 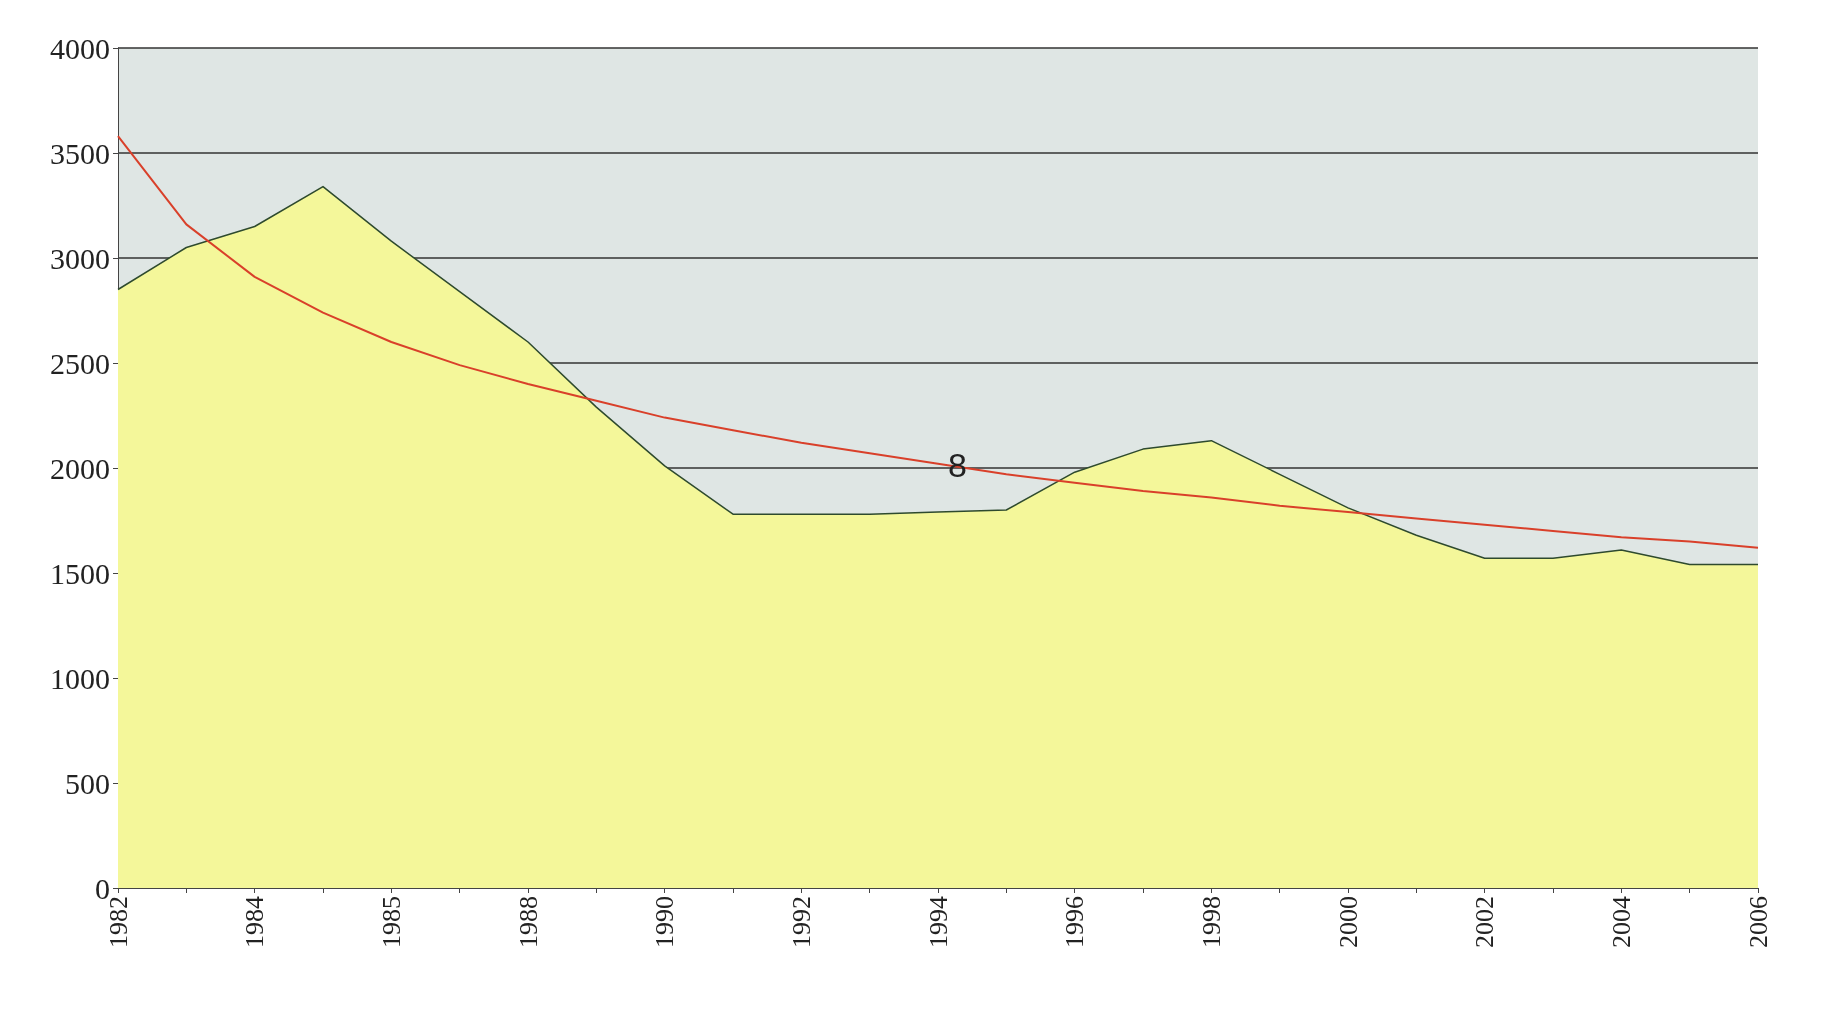 I want to click on x-tick-label: 1994, so click(x=938, y=922).